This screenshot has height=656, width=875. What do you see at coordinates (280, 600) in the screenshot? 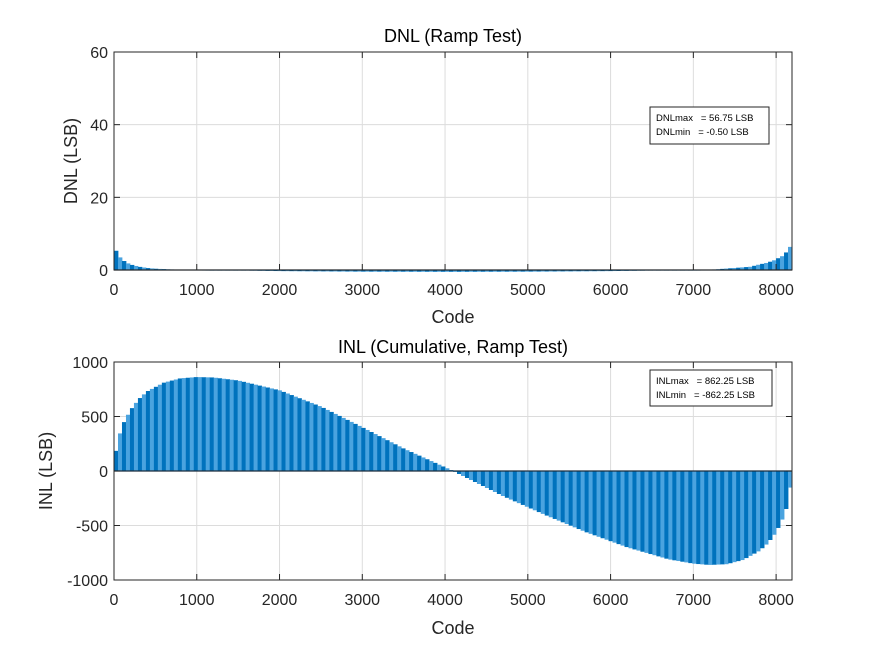
I see `inl-xtick-label: 2000` at bounding box center [280, 600].